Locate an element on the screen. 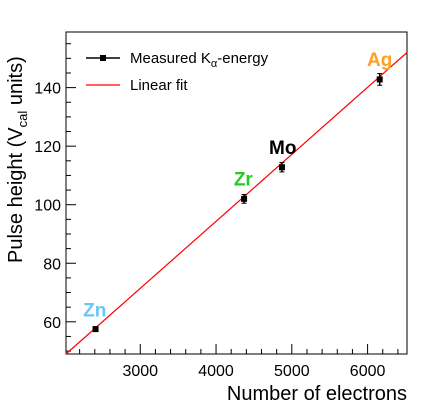 The height and width of the screenshot is (407, 424). x-tick-label: 4000 is located at coordinates (216, 371).